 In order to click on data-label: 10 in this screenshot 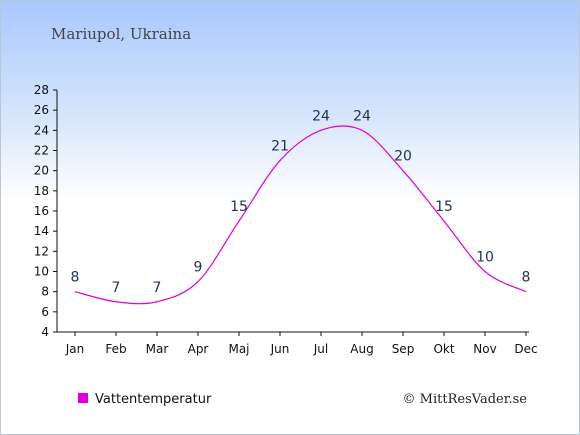, I will do `click(485, 258)`.